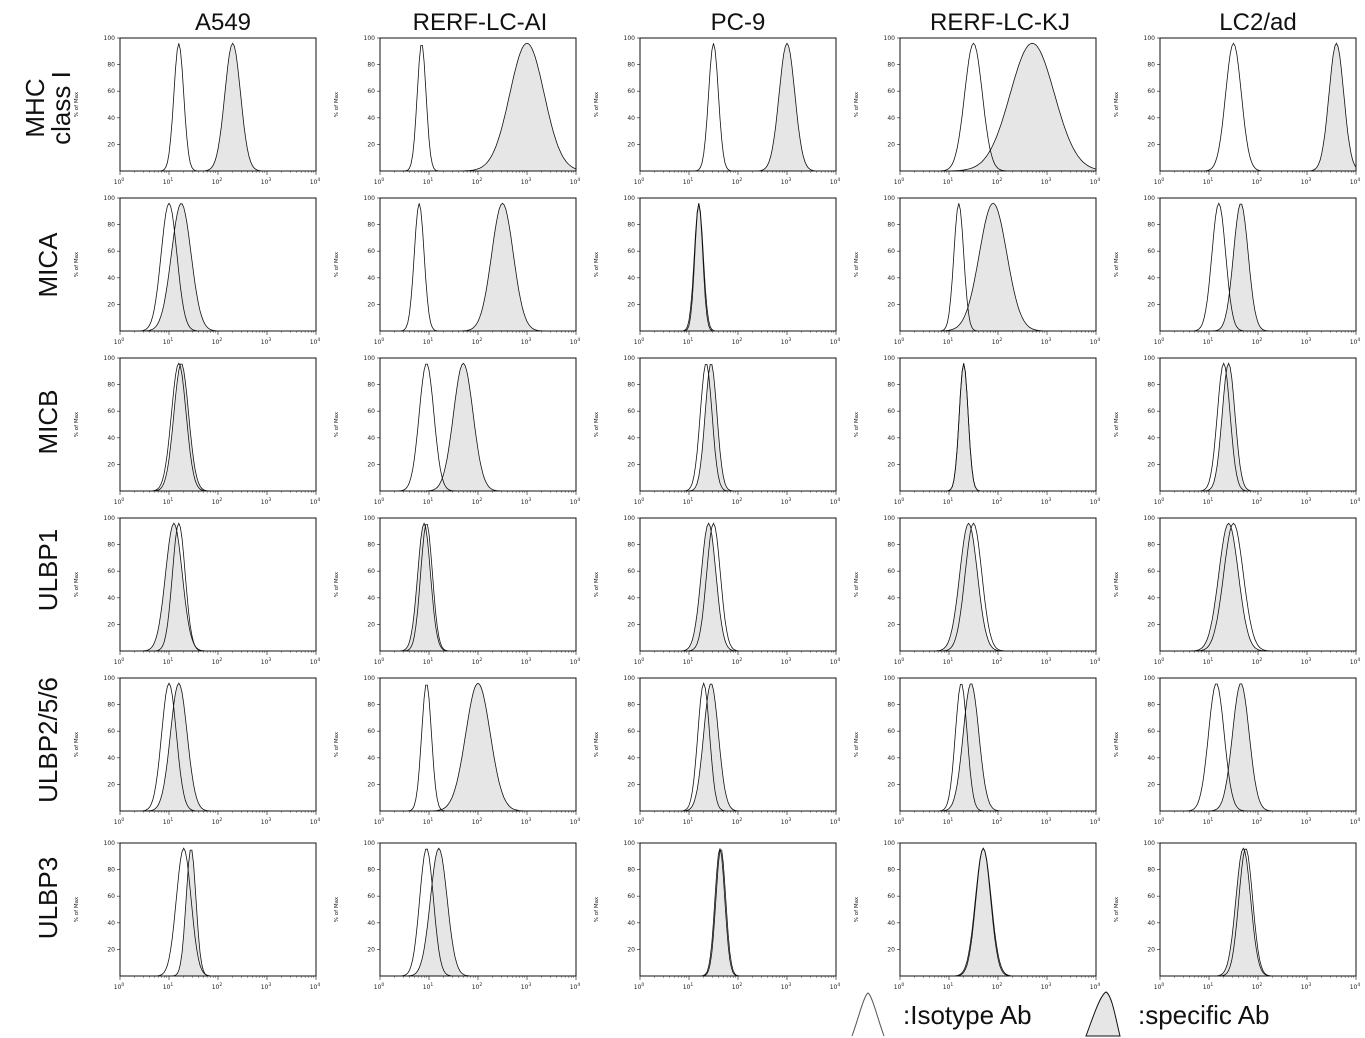 This screenshot has height=1038, width=1365. What do you see at coordinates (48, 740) in the screenshot?
I see `row-header: ULBP2/5/6` at bounding box center [48, 740].